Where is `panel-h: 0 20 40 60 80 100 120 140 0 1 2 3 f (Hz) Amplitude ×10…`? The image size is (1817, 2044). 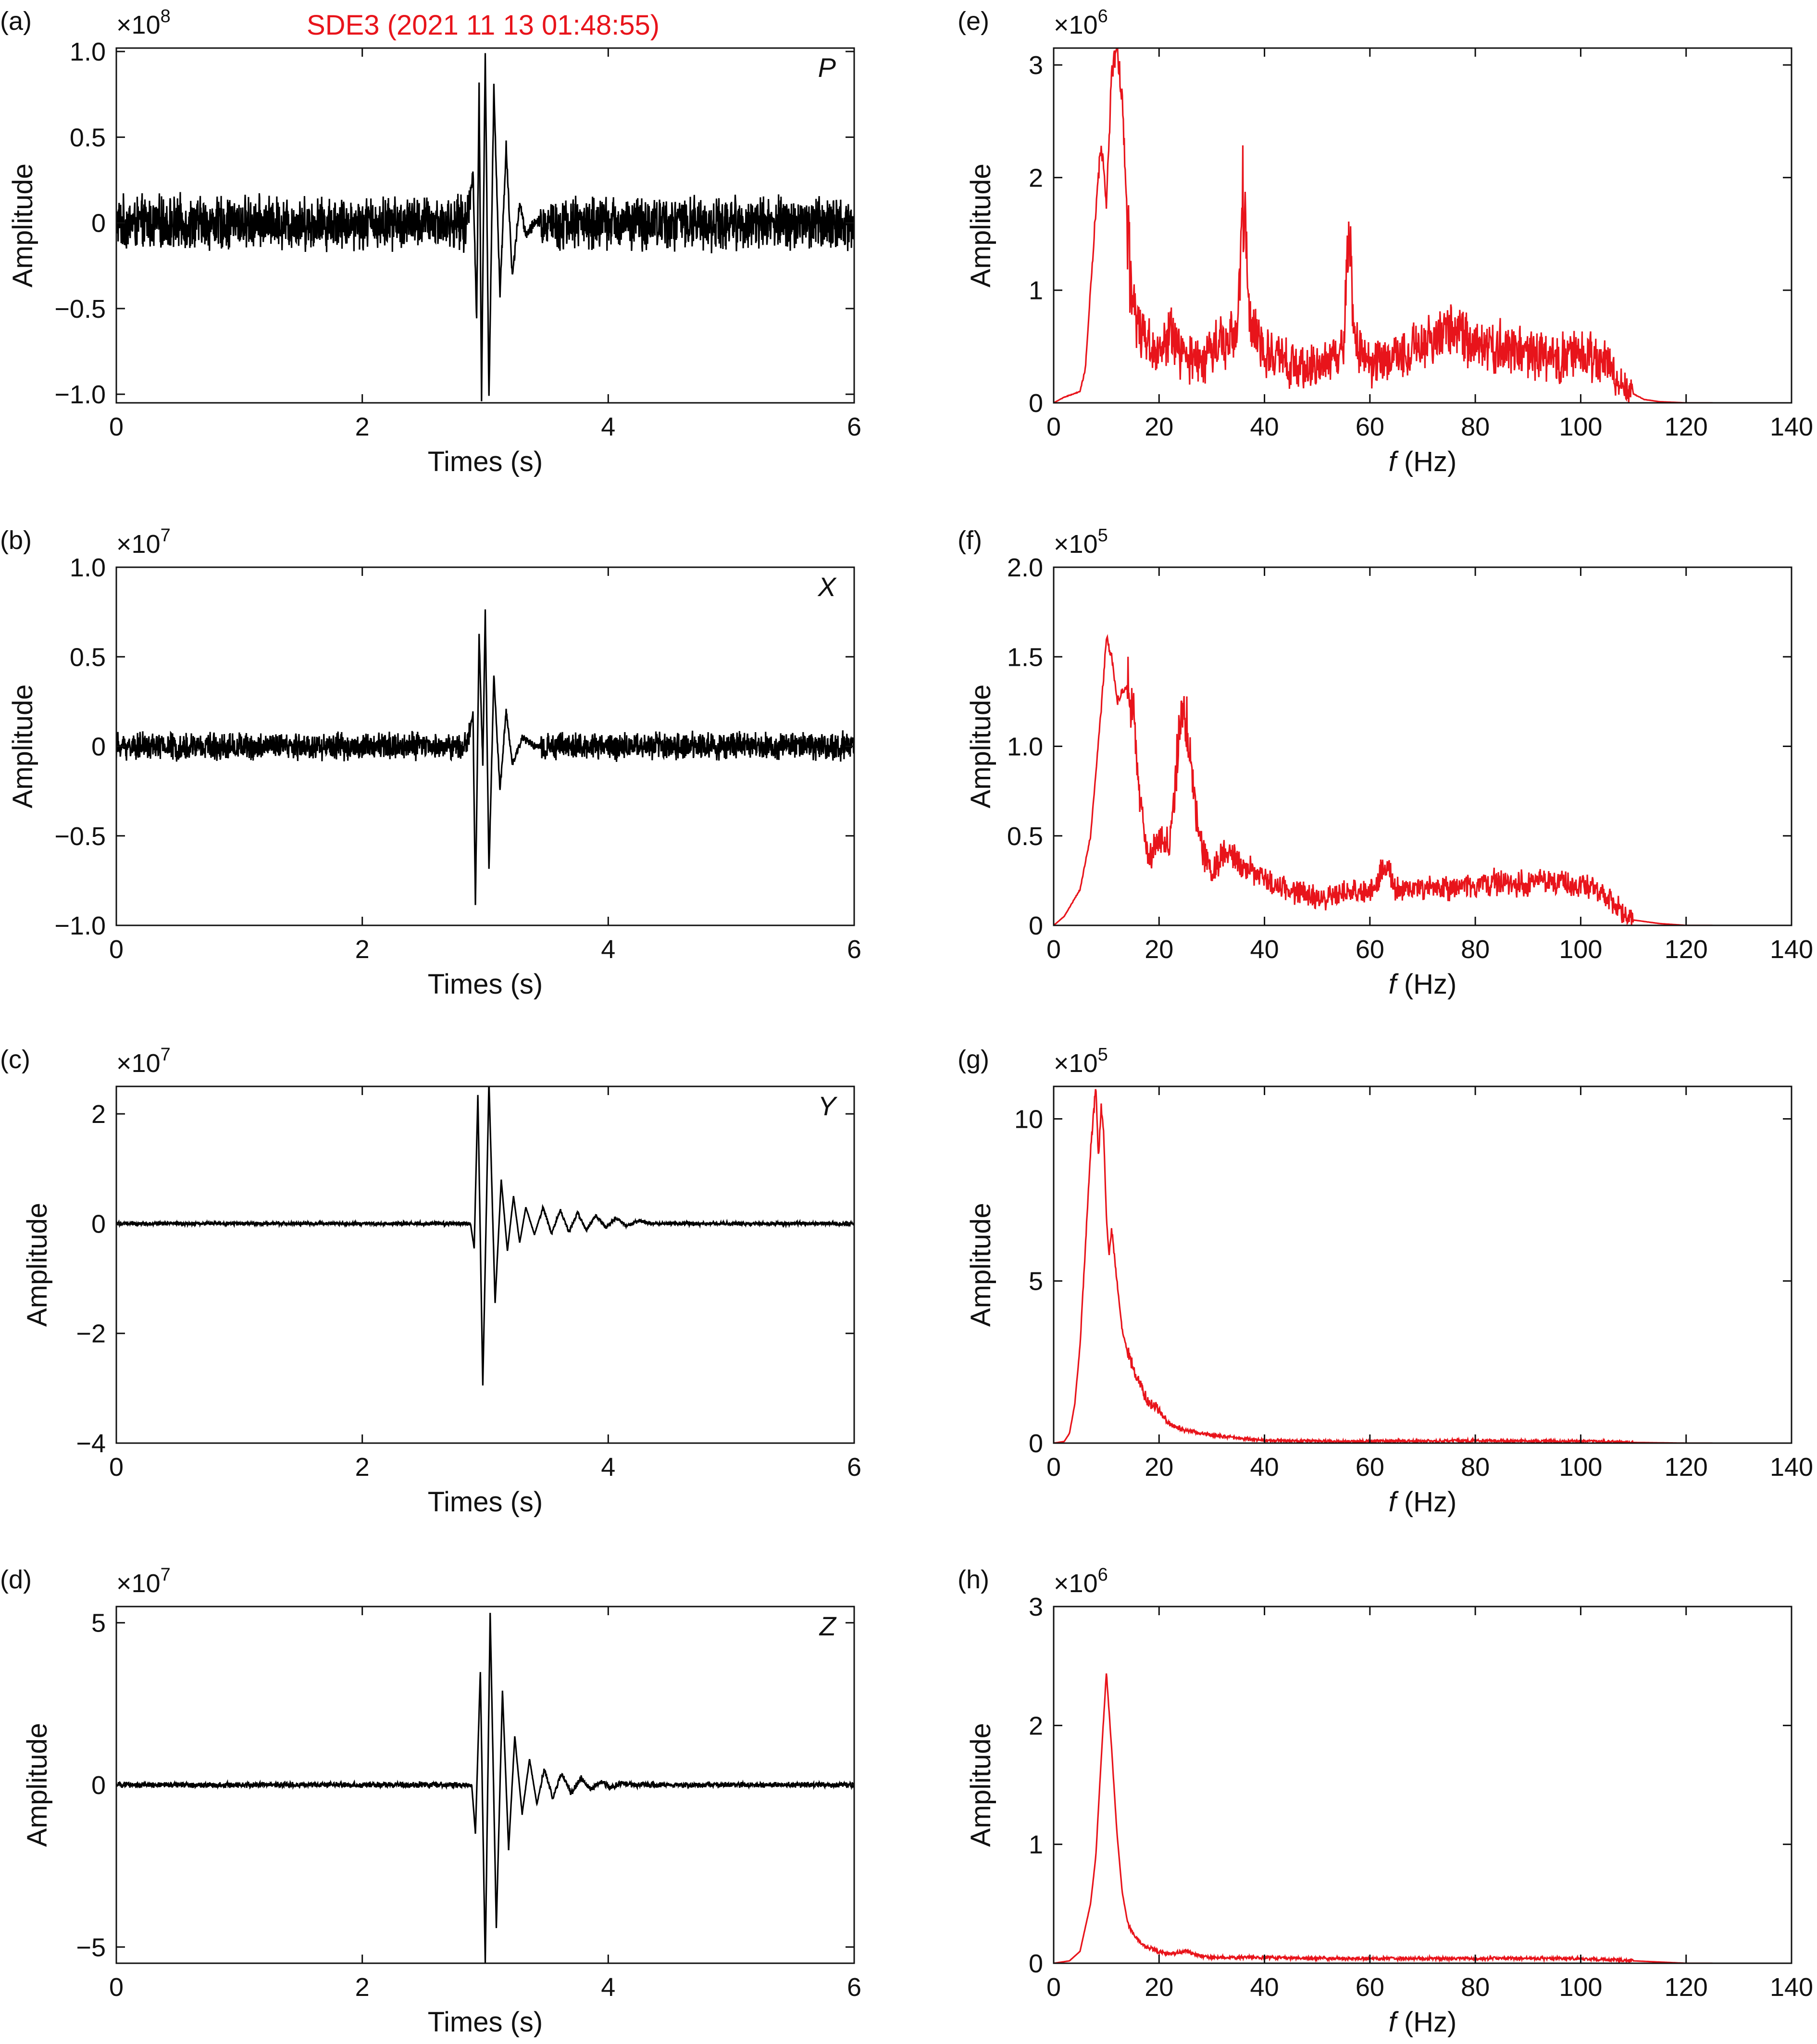
panel-h: 0 20 40 60 80 100 120 140 0 1 2 3 f (Hz) Amplitude ×10… is located at coordinates (1385, 1801).